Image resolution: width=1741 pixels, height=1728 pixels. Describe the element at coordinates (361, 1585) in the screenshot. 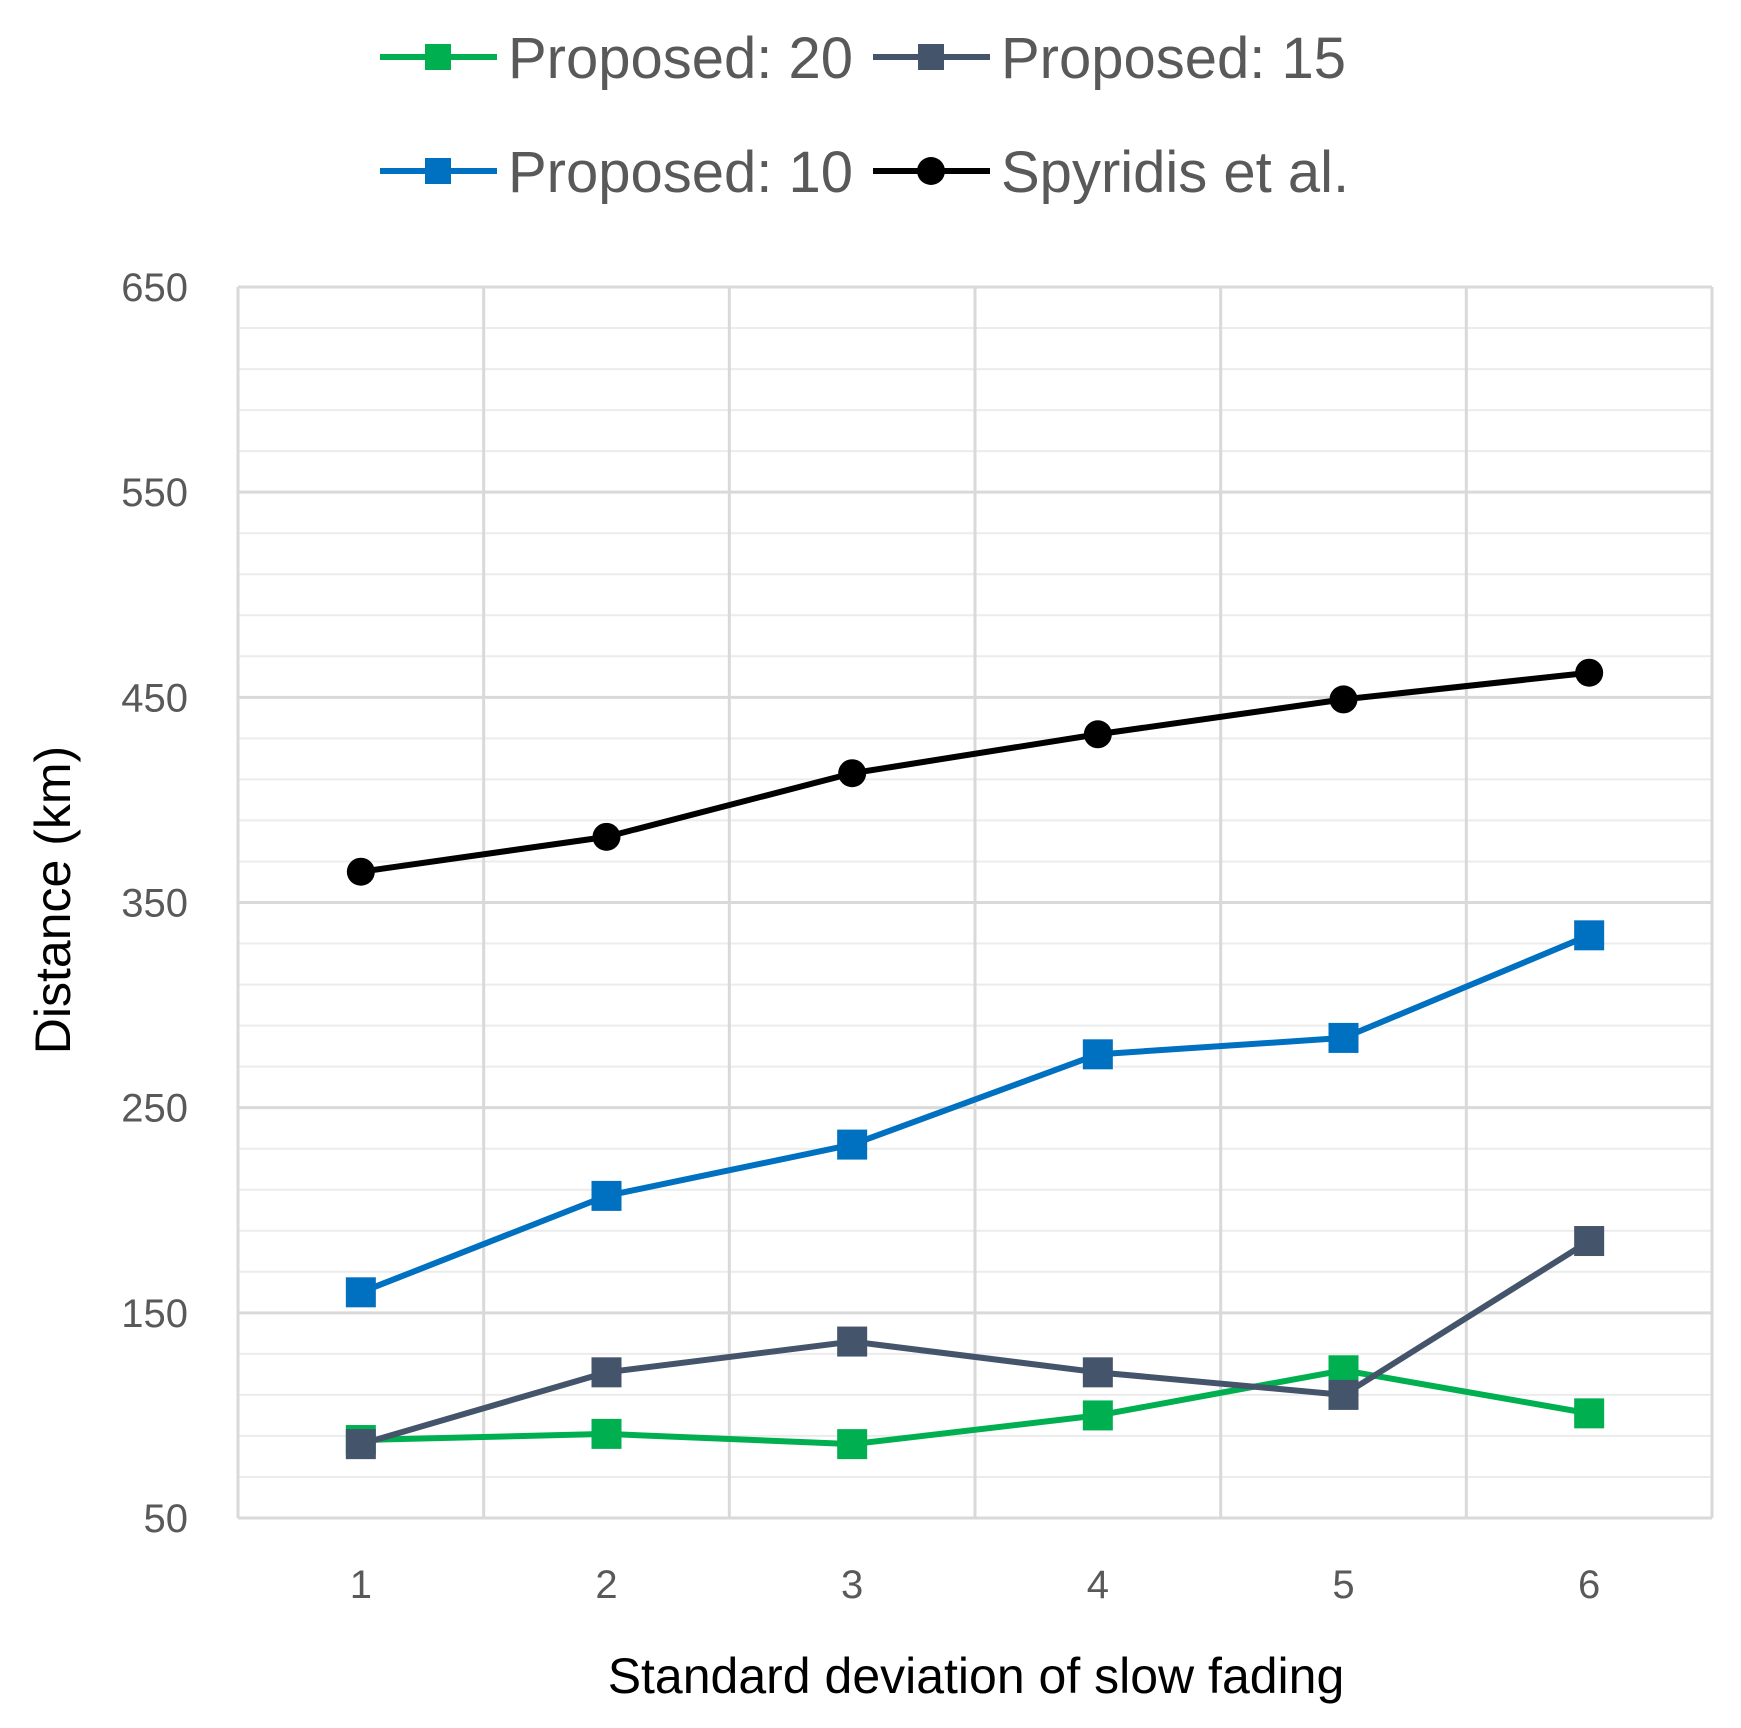

I see `x-tick-label: 1` at that location.